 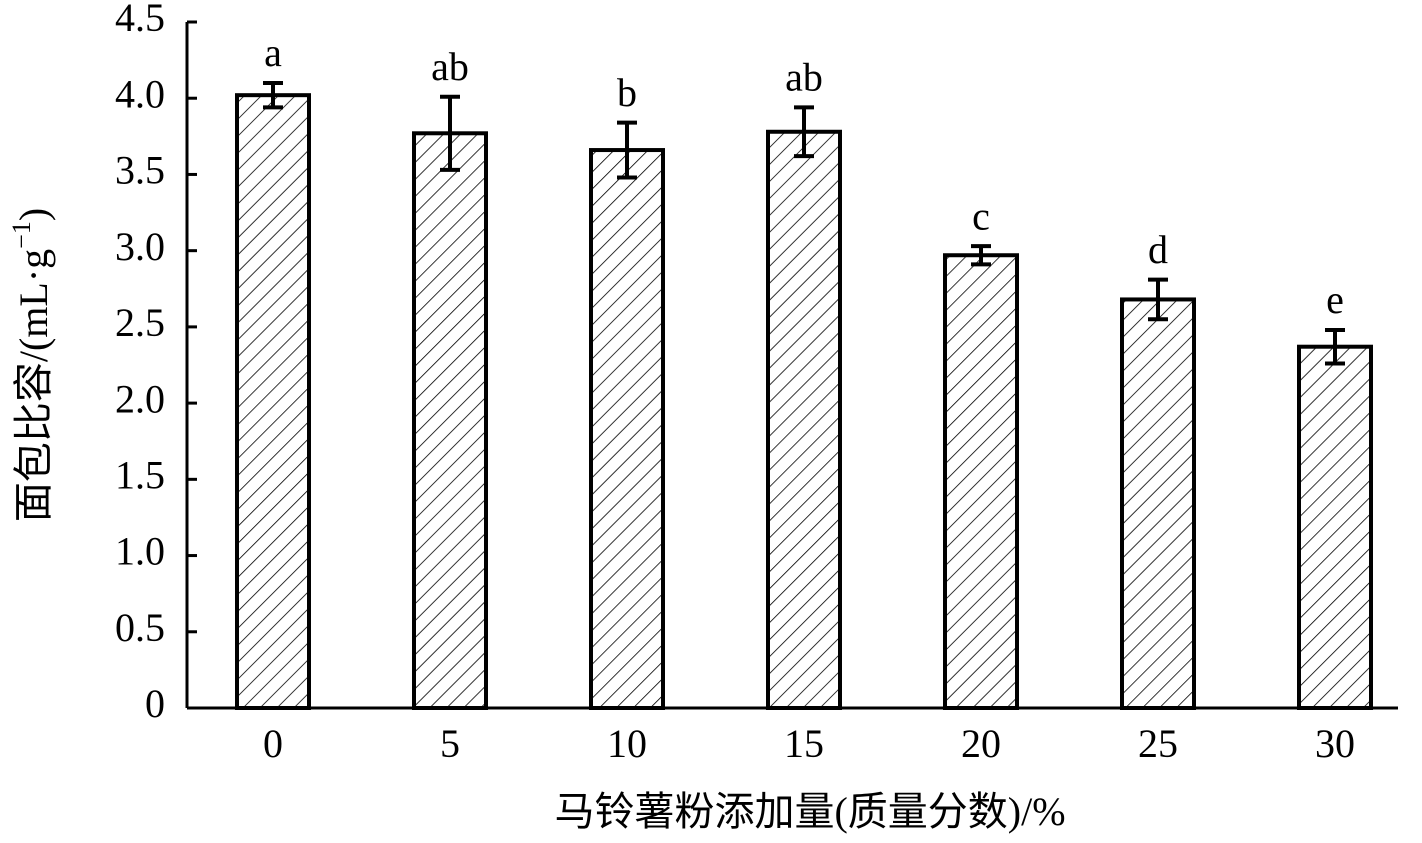 What do you see at coordinates (140, 322) in the screenshot?
I see `y-tick-label: 2.5` at bounding box center [140, 322].